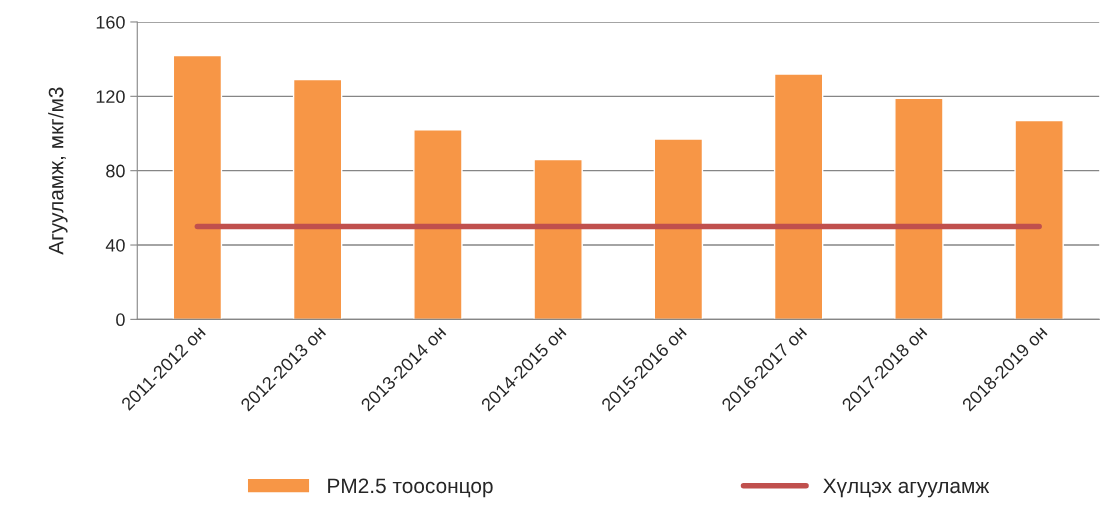 Image resolution: width=1116 pixels, height=511 pixels. What do you see at coordinates (115, 171) in the screenshot?
I see `y-tick-label: 80` at bounding box center [115, 171].